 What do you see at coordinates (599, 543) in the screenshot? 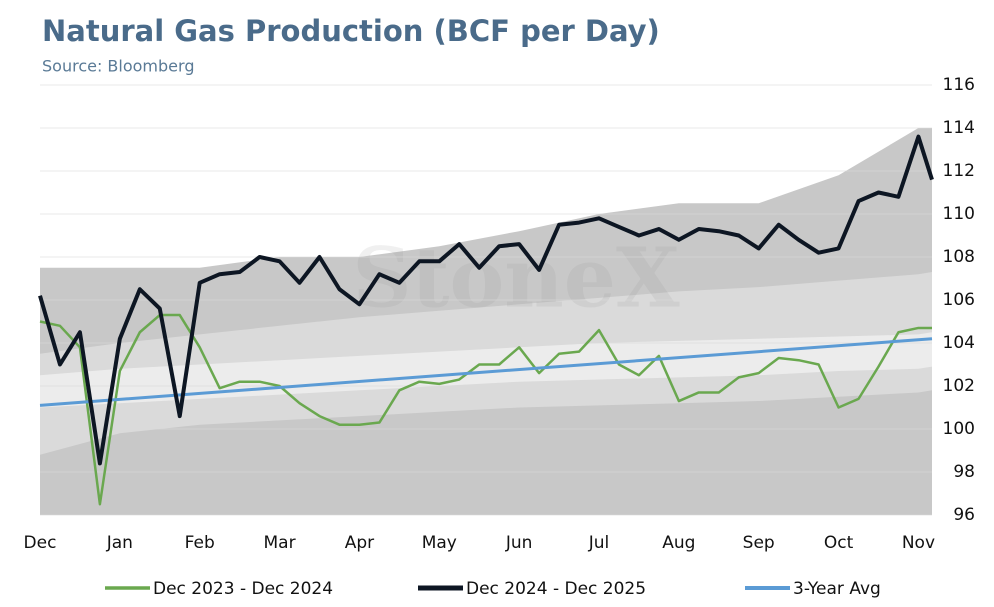
I see `x-tick-label: Jul` at bounding box center [599, 543].